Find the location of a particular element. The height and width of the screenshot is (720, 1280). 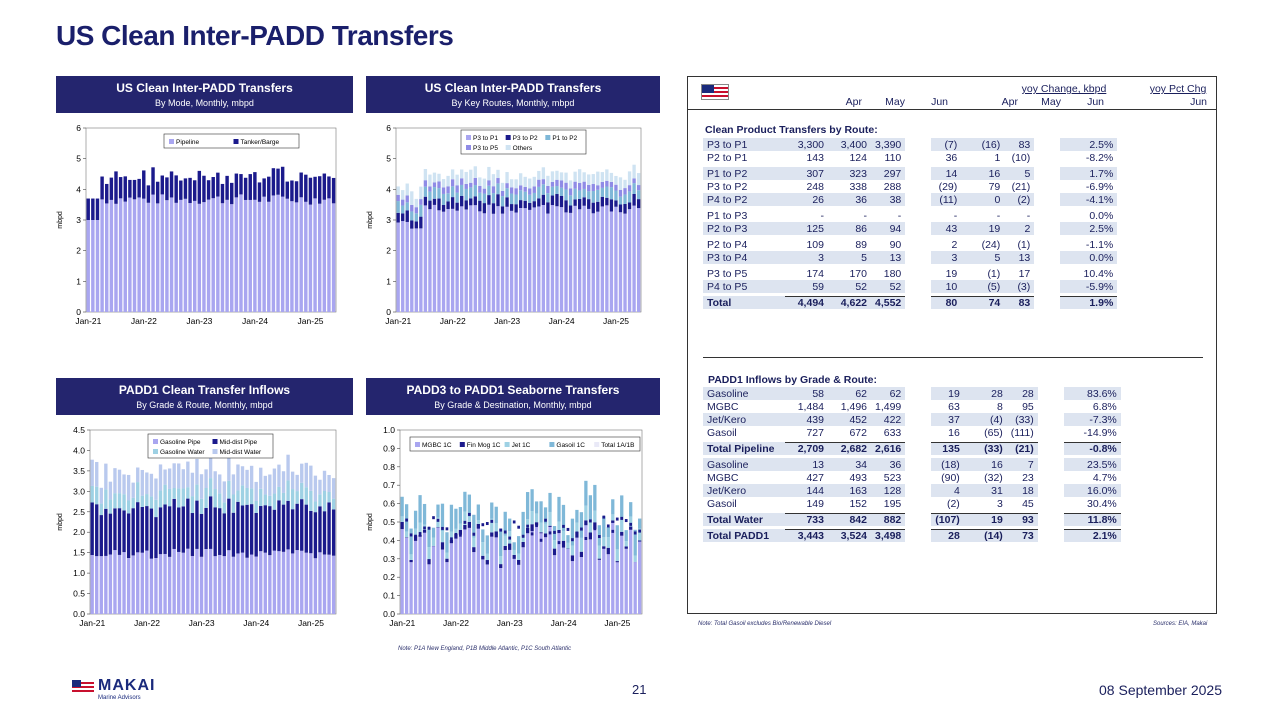

y-tick-label: 6 is located at coordinates (78, 128).